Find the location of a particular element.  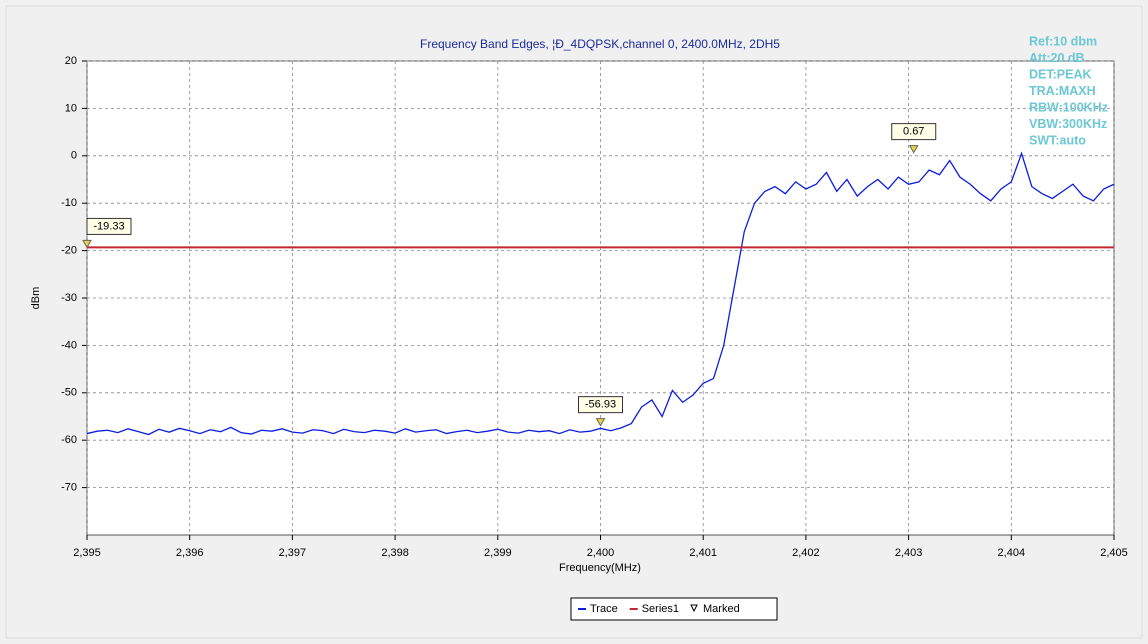

x-tick-label: 2,395 is located at coordinates (87, 553).